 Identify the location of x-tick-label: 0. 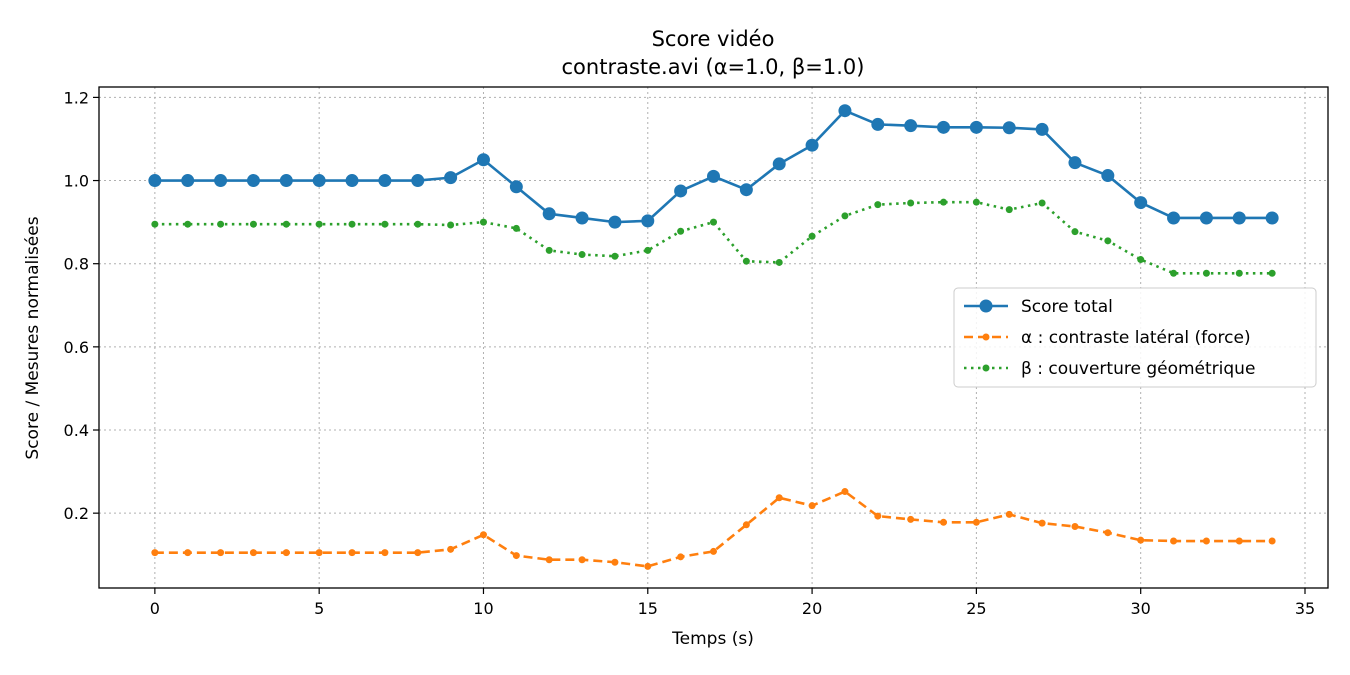
(155, 608).